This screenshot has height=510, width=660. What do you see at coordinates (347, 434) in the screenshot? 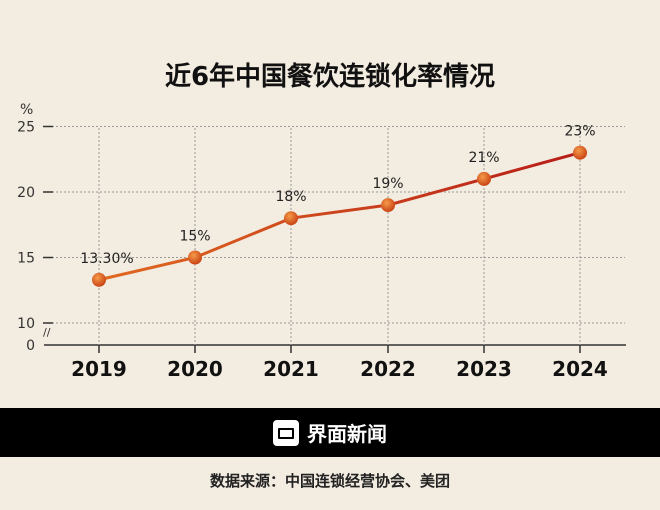
I see `brand-name: 界面新闻` at bounding box center [347, 434].